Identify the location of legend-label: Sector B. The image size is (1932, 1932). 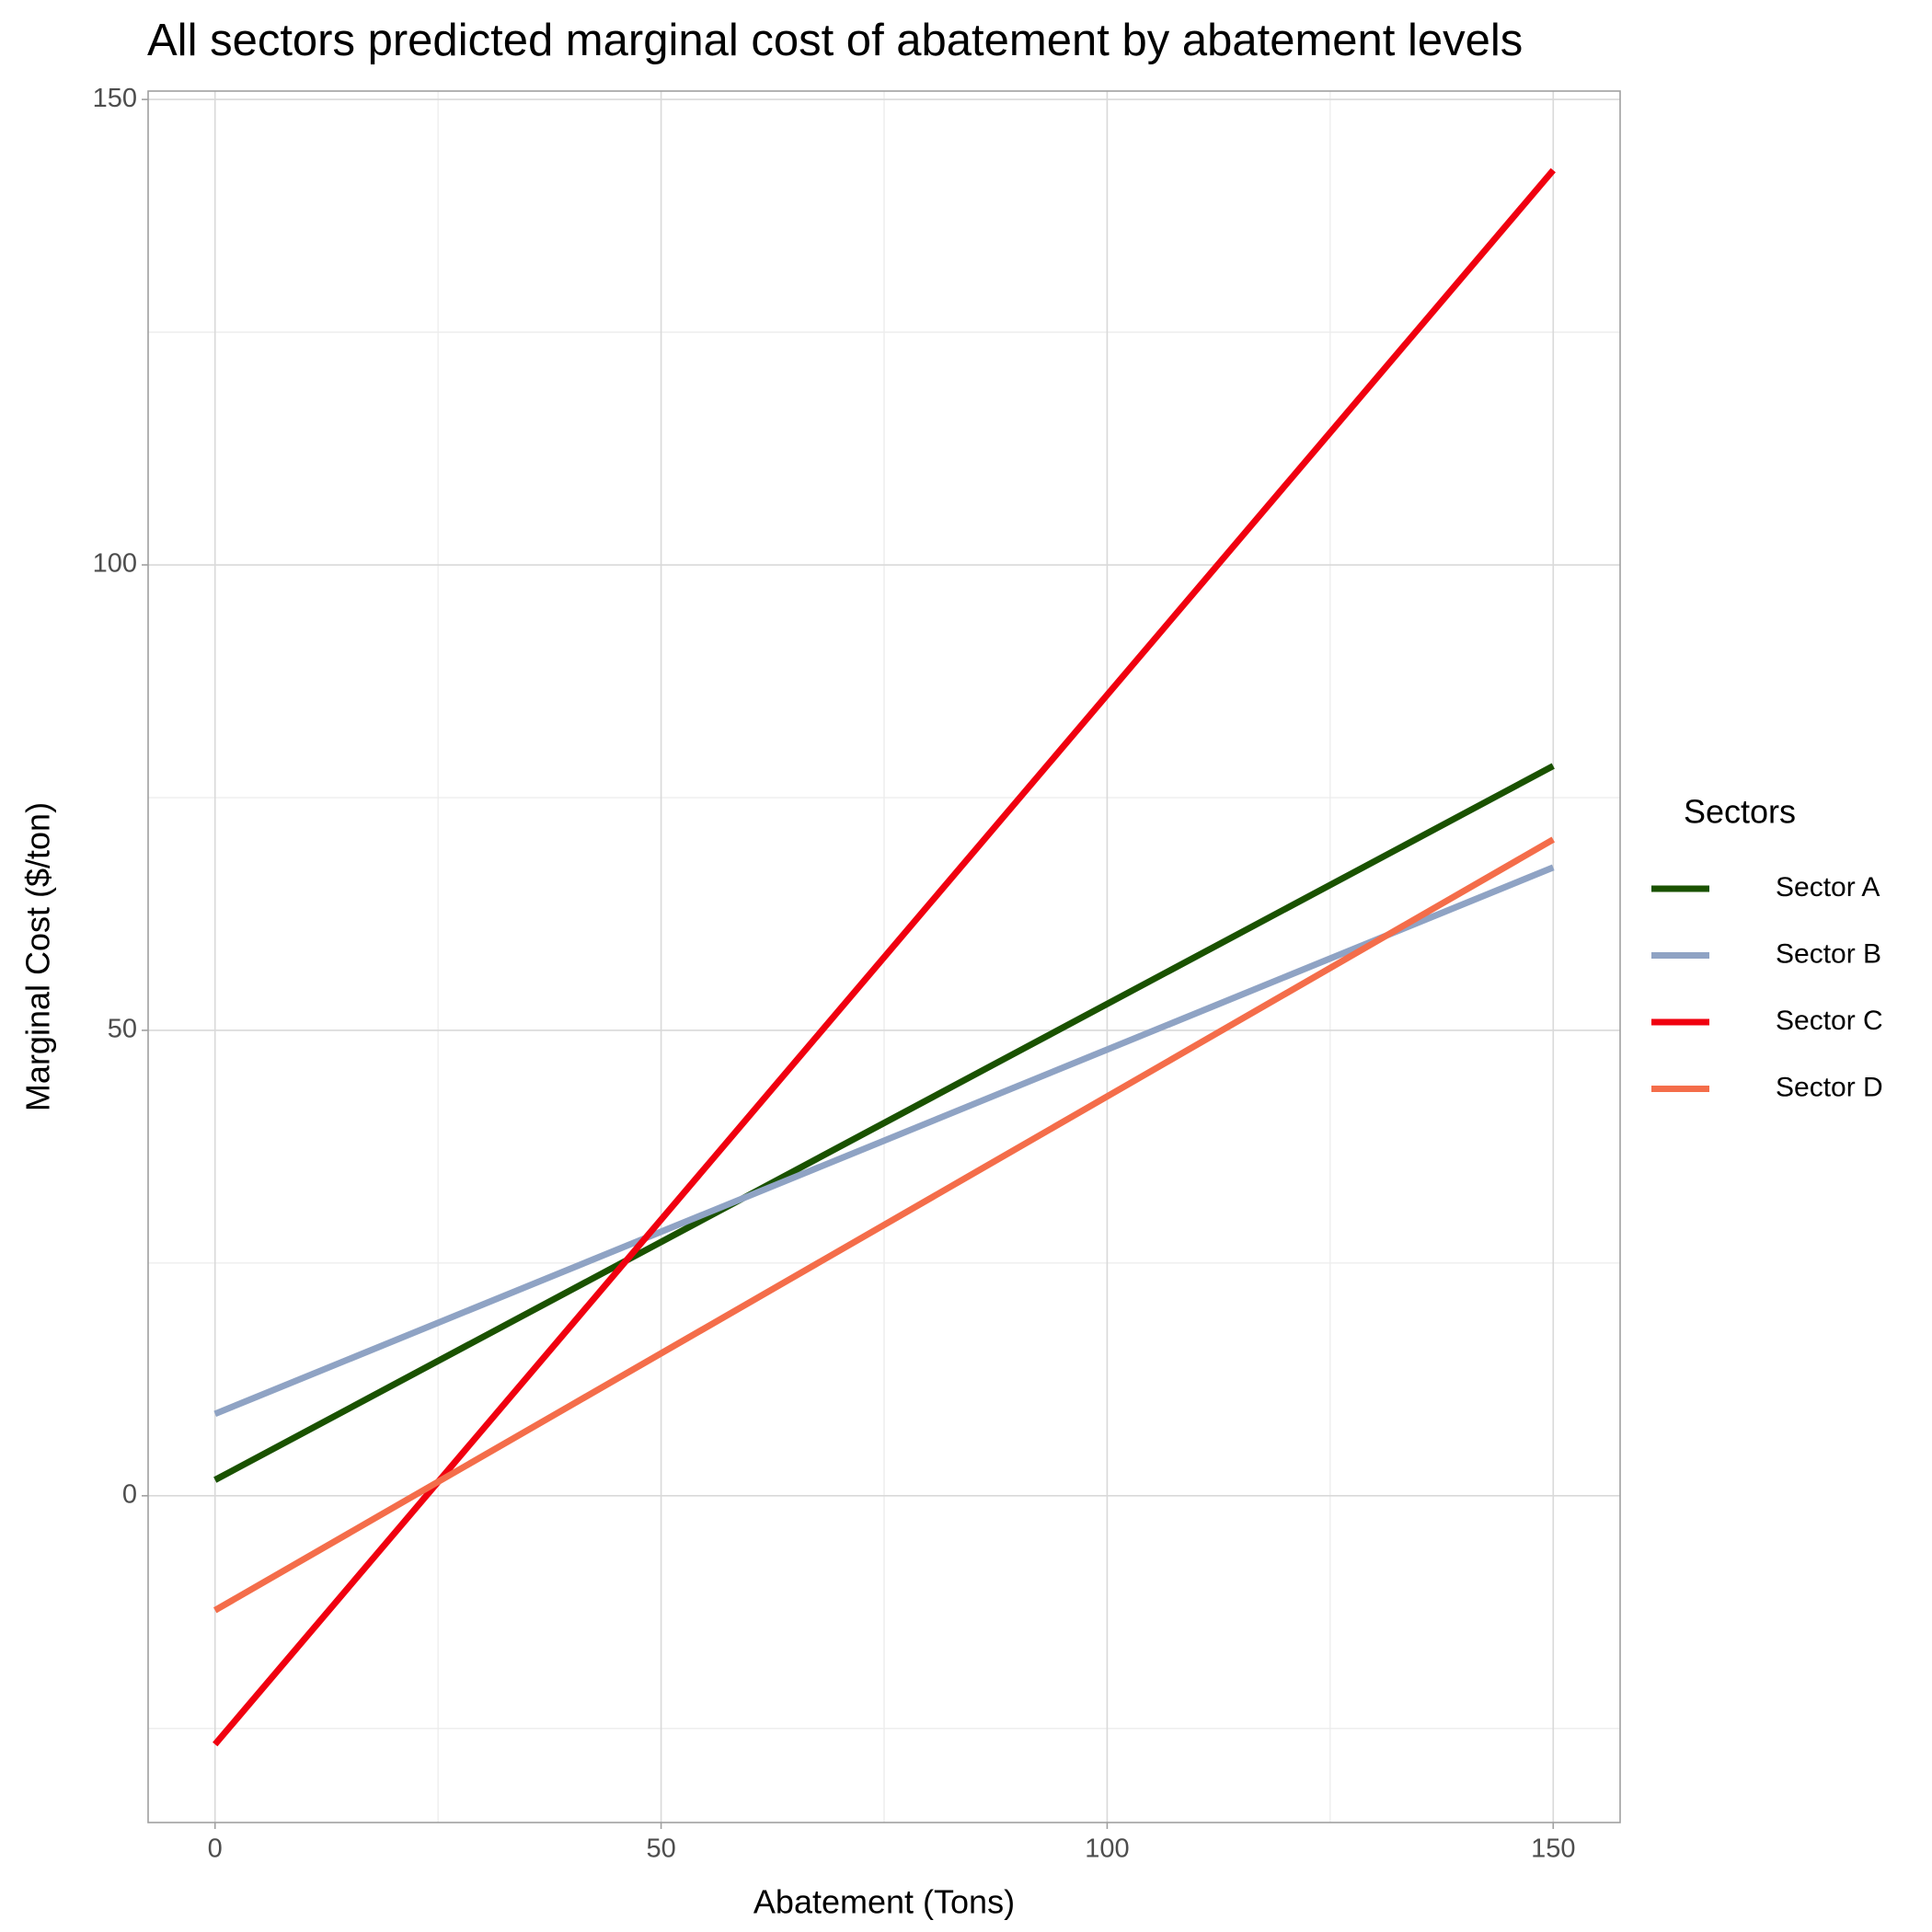
(1828, 953).